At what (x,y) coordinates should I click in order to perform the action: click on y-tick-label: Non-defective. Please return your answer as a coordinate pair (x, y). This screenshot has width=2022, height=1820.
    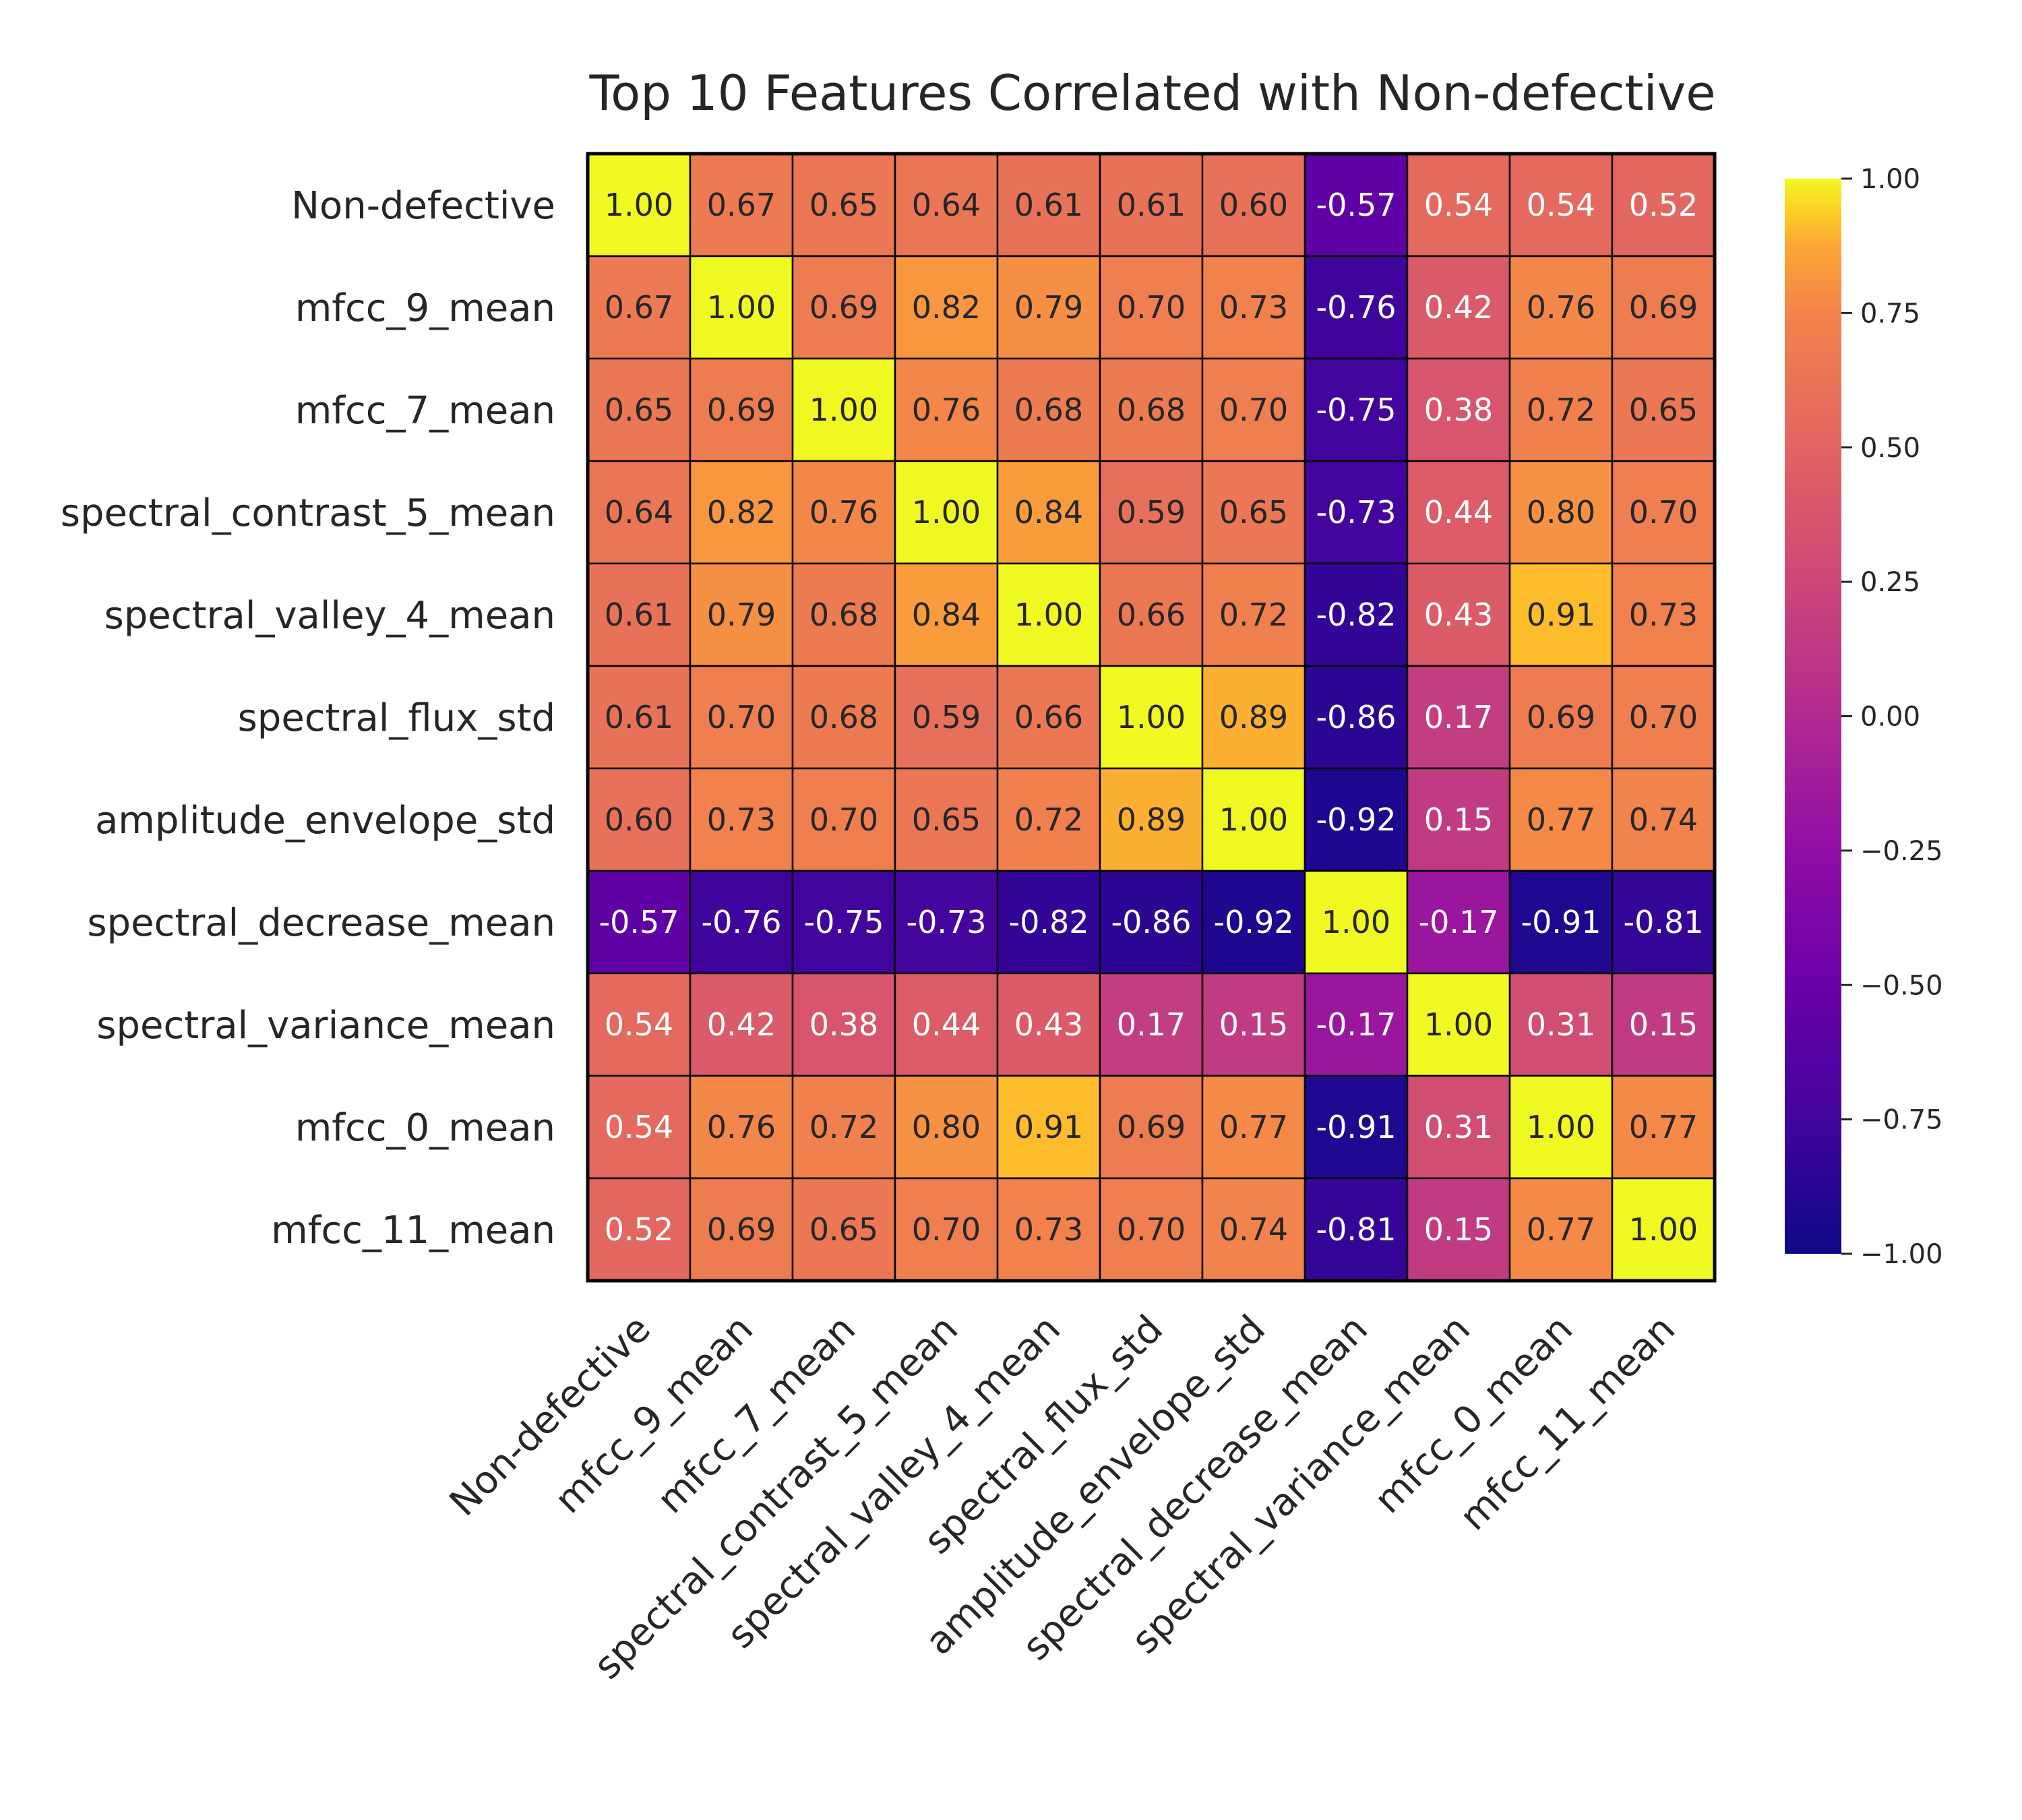
    Looking at the image, I should click on (423, 206).